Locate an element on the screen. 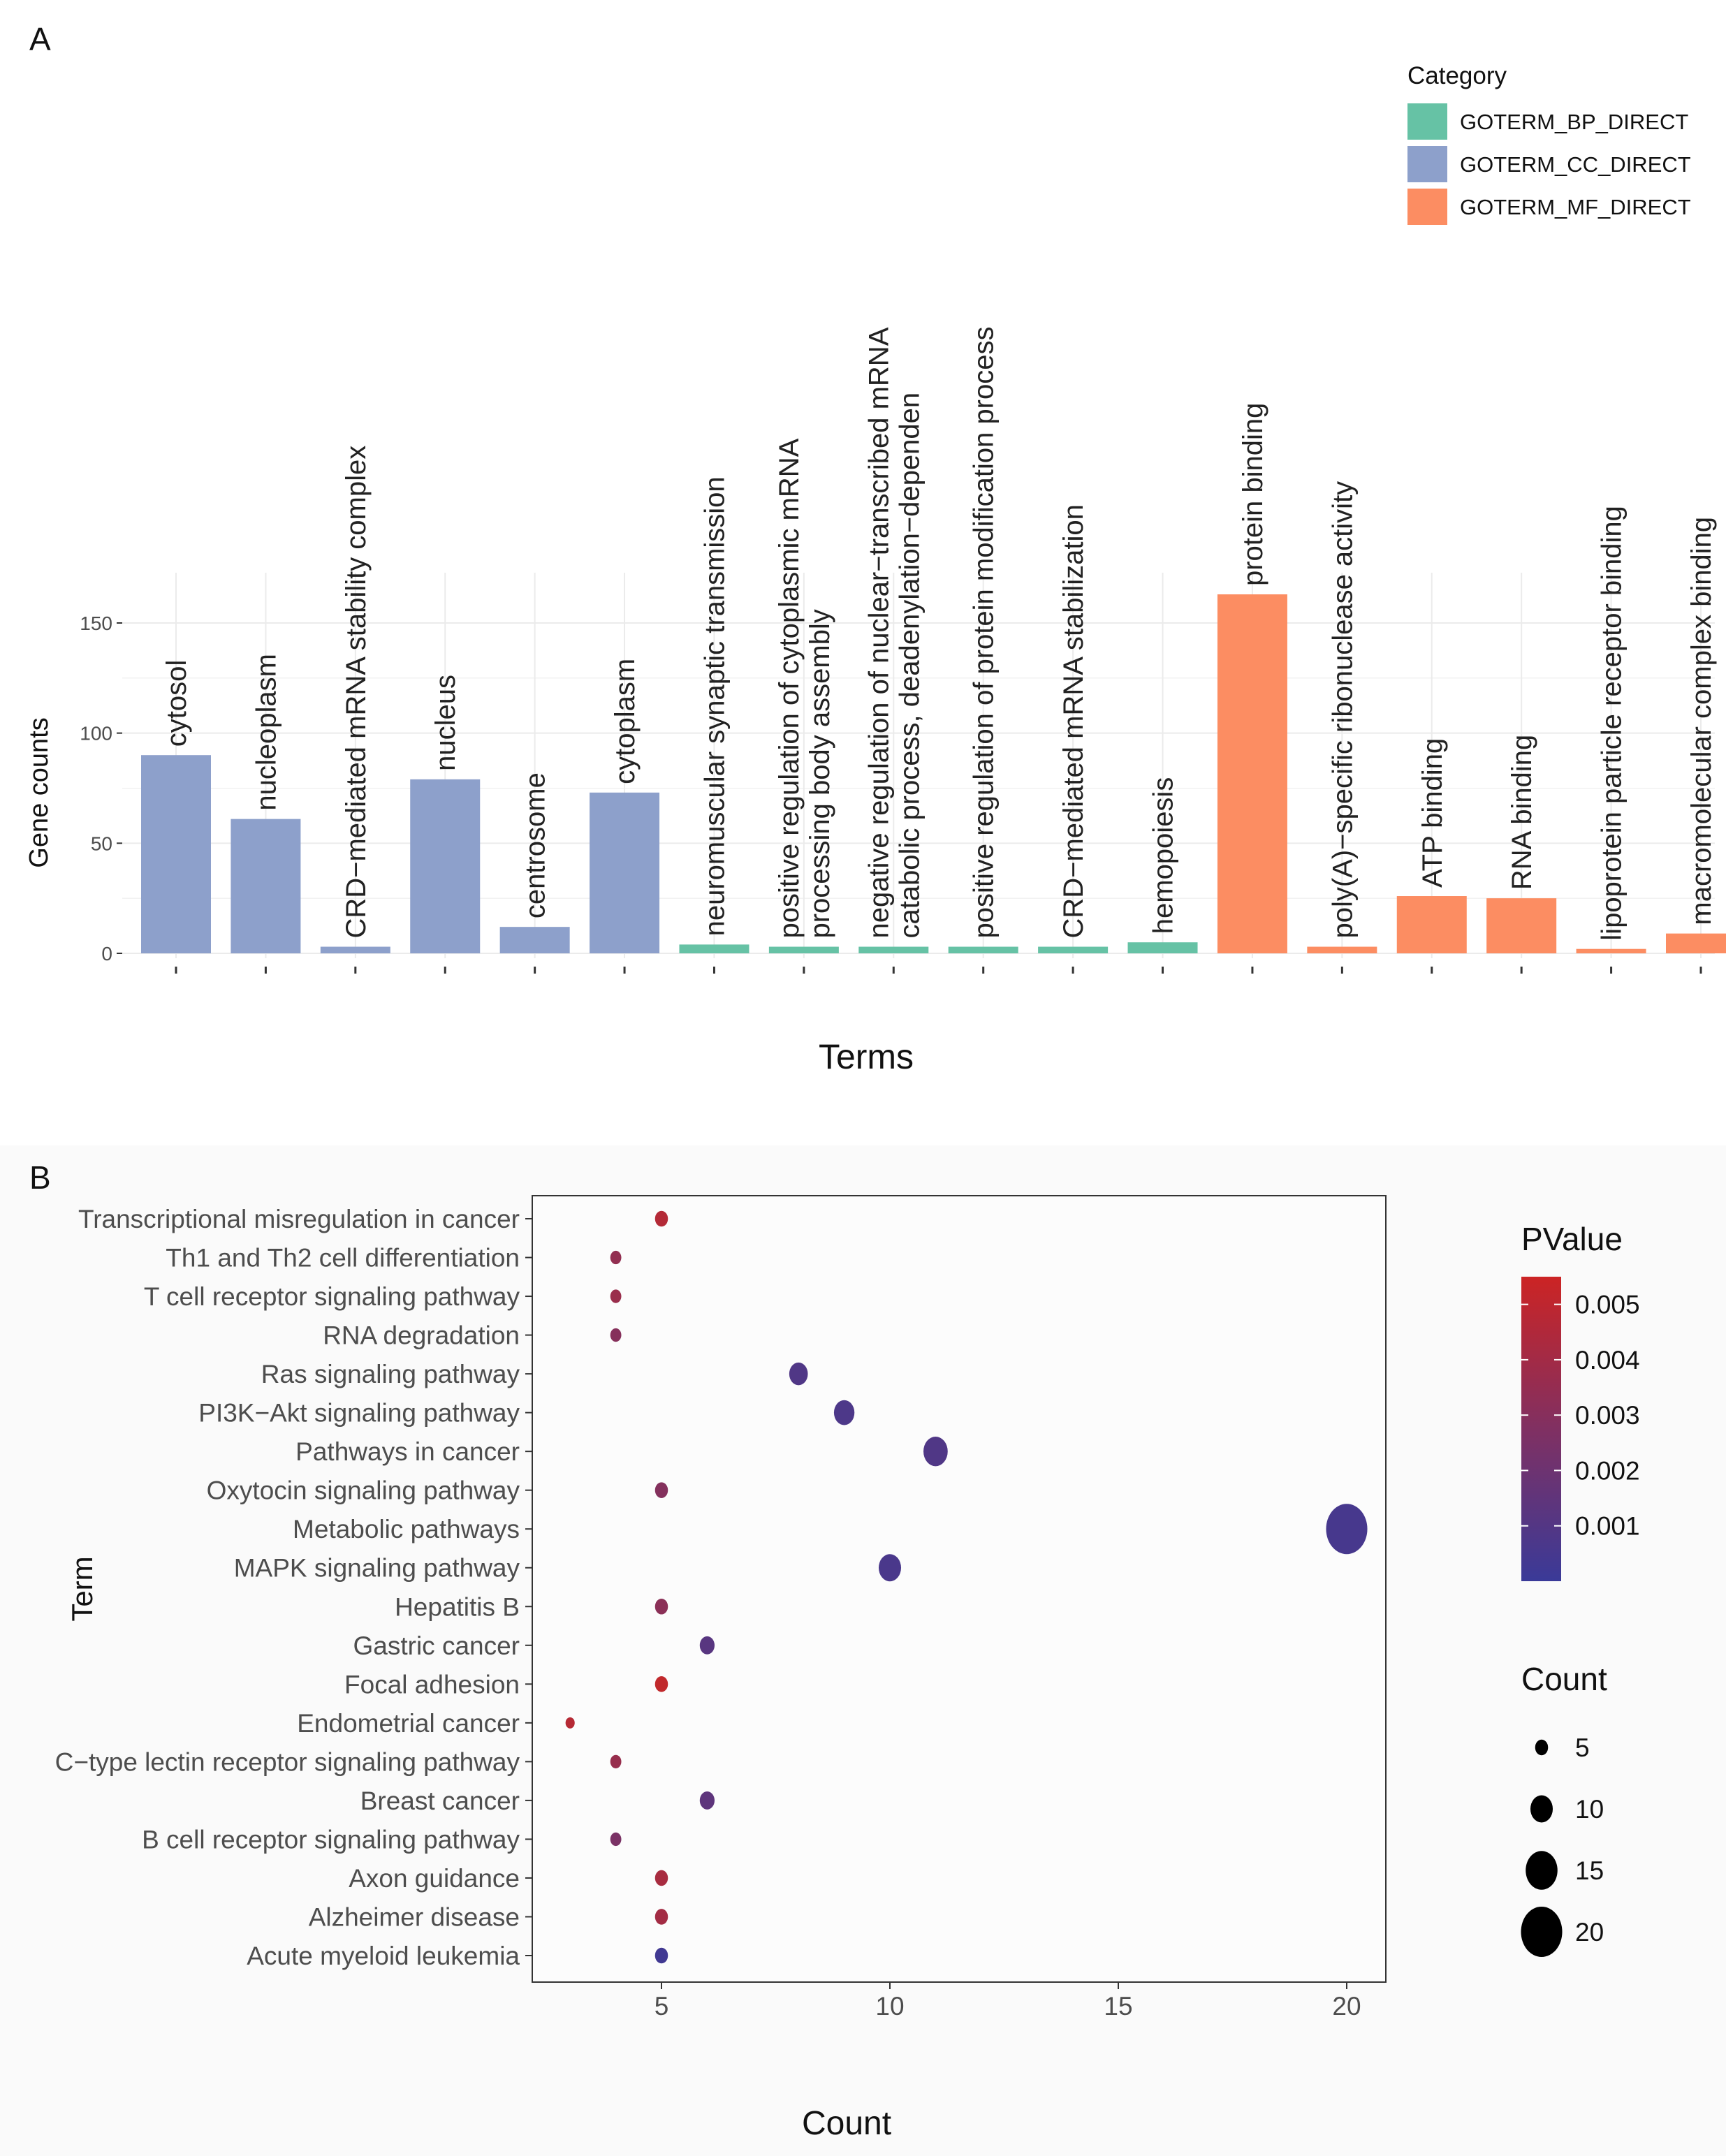 Image resolution: width=1726 pixels, height=2156 pixels. bar-label: processing body assembly is located at coordinates (820, 773).